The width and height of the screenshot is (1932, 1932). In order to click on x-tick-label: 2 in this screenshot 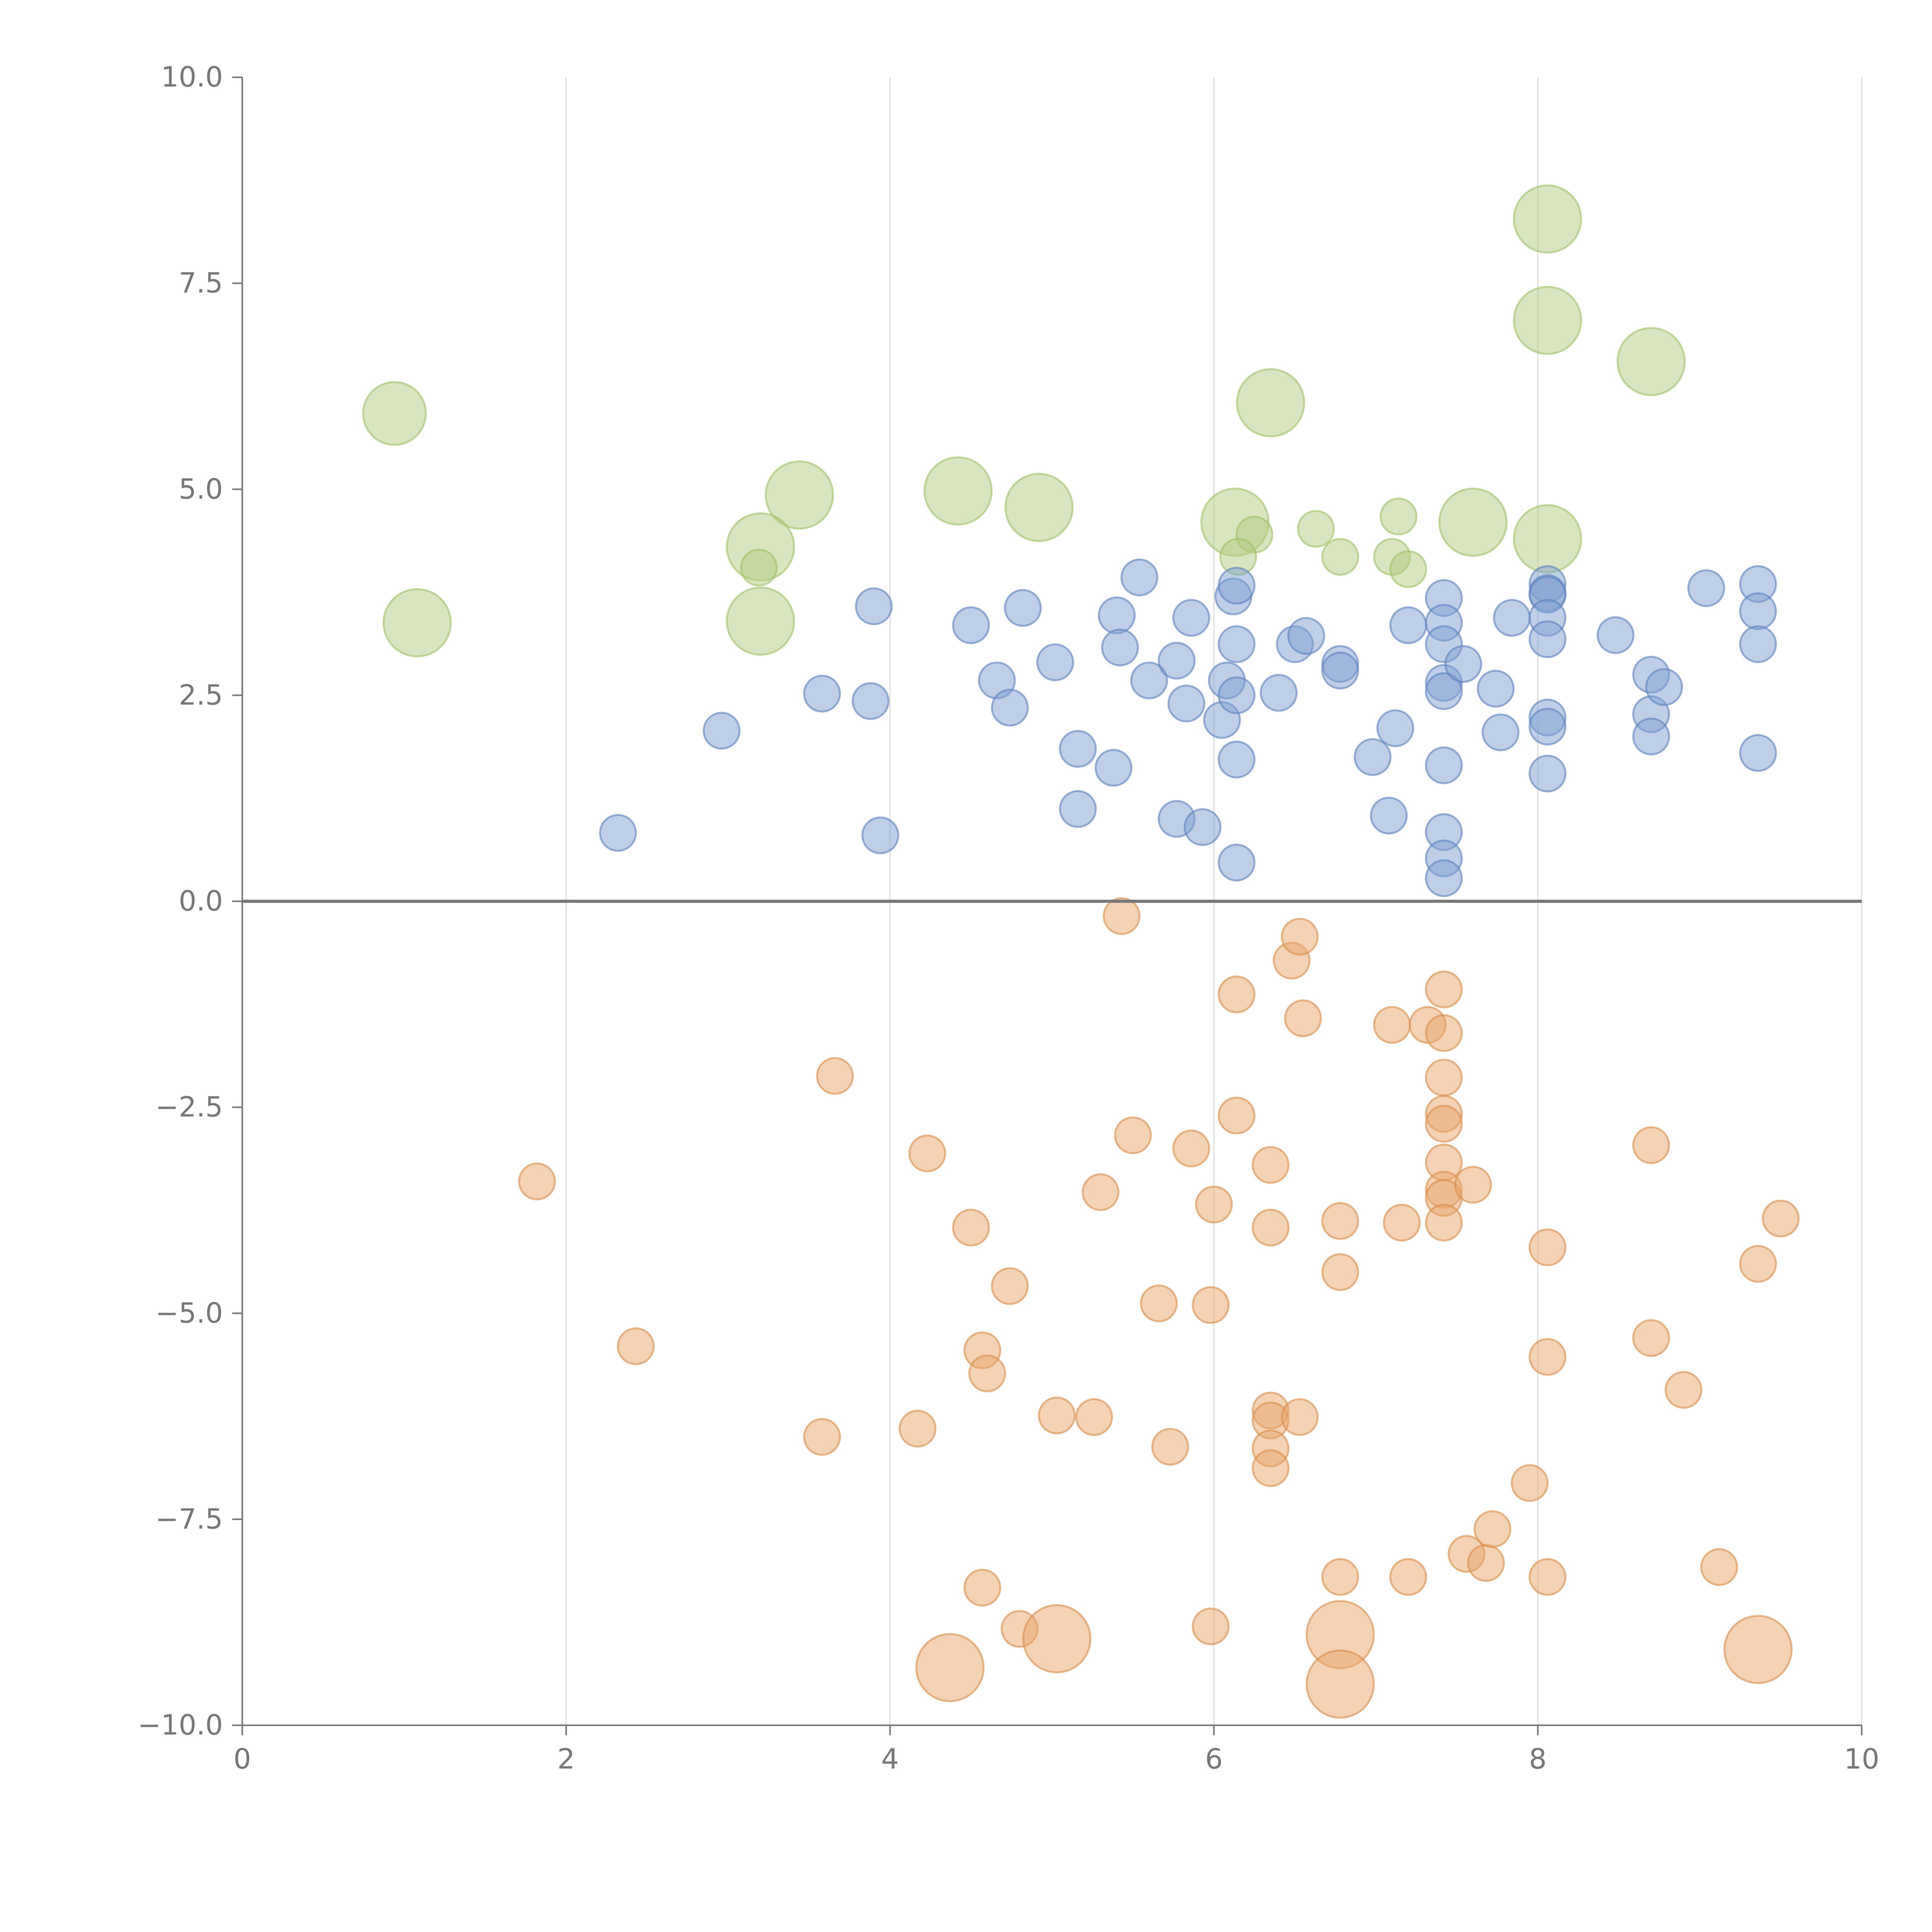, I will do `click(566, 1759)`.